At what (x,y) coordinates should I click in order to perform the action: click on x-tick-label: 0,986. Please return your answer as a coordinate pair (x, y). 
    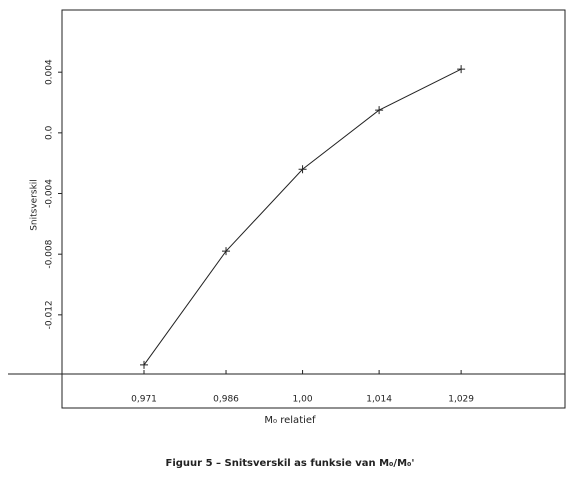
    Looking at the image, I should click on (226, 400).